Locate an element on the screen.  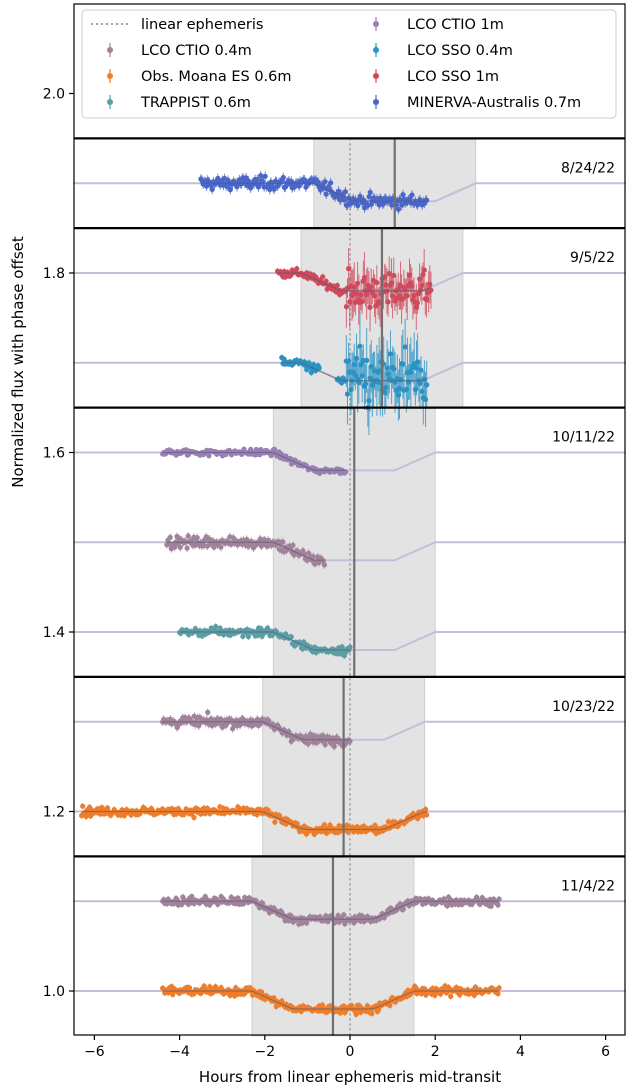
legend-label: MINERVA-Australis 0.7m is located at coordinates (494, 103).